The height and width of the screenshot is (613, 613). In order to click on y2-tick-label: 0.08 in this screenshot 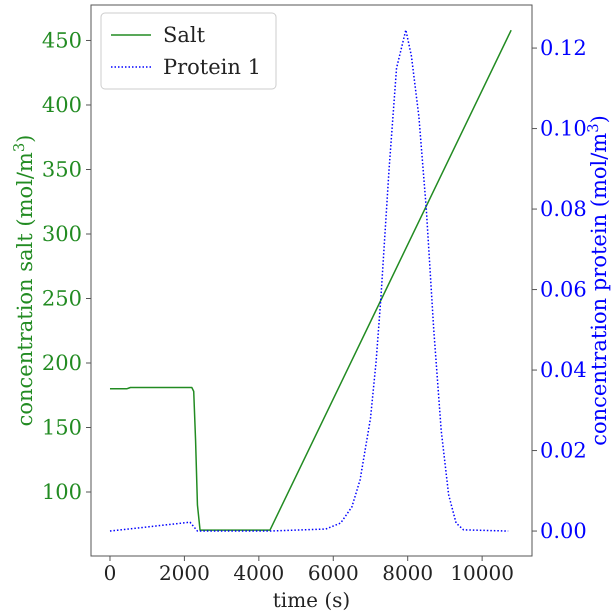, I will do `click(563, 209)`.